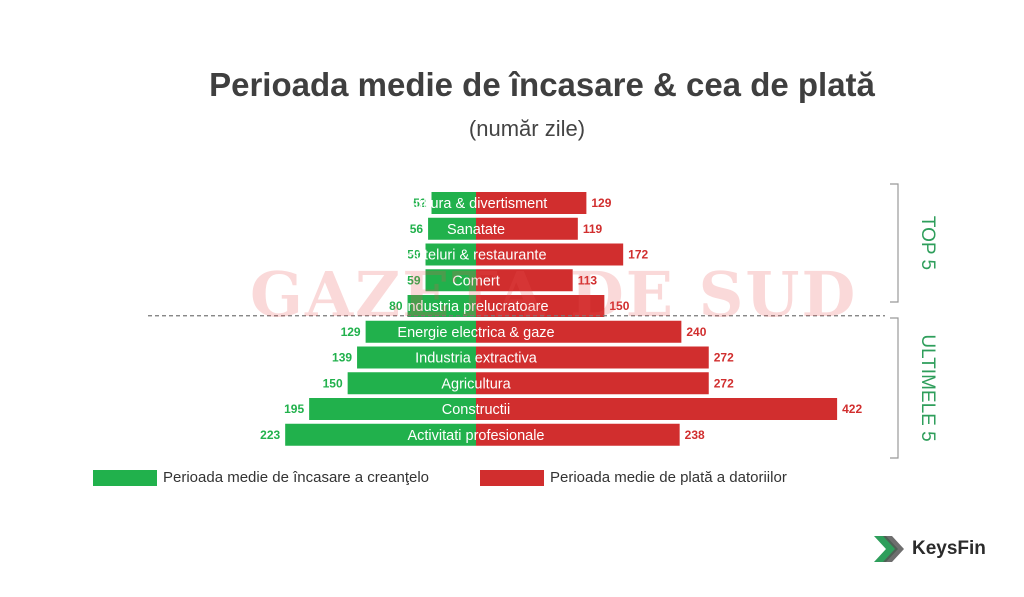 Image resolution: width=1024 pixels, height=597 pixels. I want to click on legend-item-payables: Perioada medie de plată a datoriilor, so click(633, 477).